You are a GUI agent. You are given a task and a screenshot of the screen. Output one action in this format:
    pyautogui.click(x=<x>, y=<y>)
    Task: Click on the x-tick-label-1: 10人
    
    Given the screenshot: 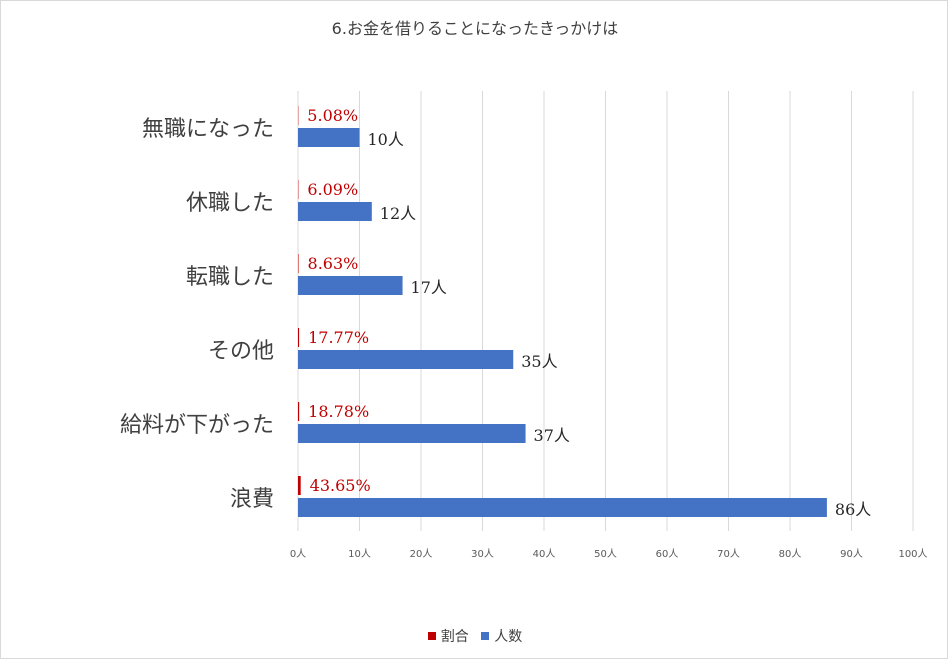 What is the action you would take?
    pyautogui.click(x=359, y=554)
    